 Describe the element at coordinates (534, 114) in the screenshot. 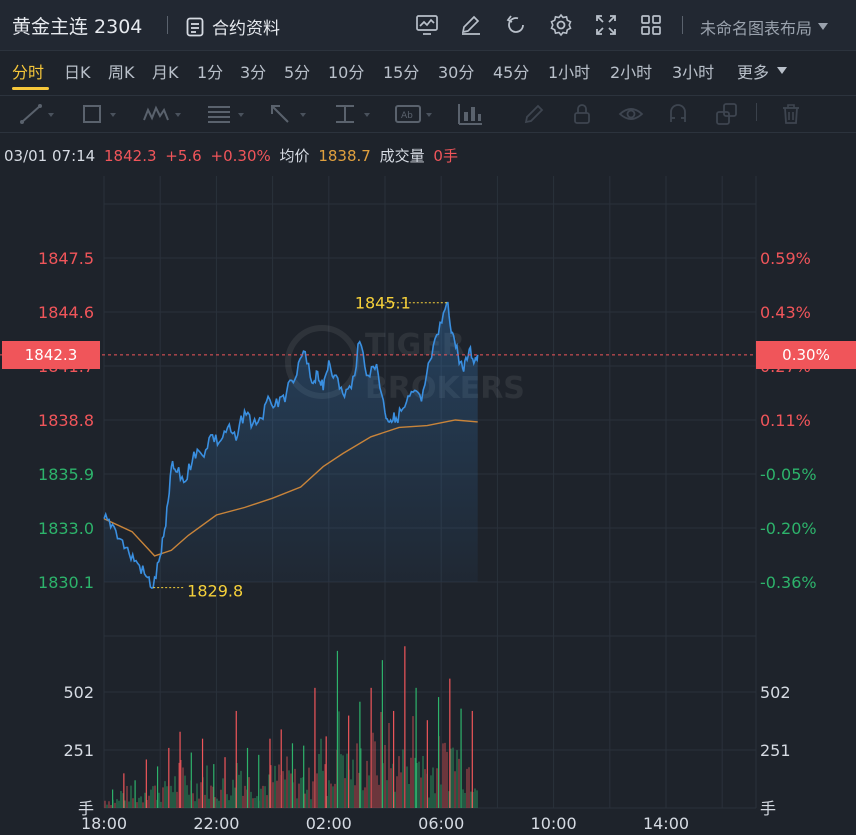

I see `pen-icon` at that location.